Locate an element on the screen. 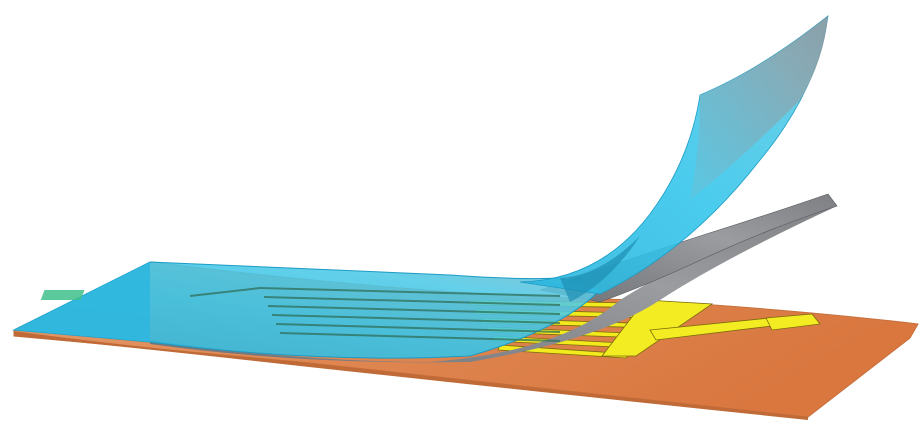  blue-film-left-flap is located at coordinates (82, 302).